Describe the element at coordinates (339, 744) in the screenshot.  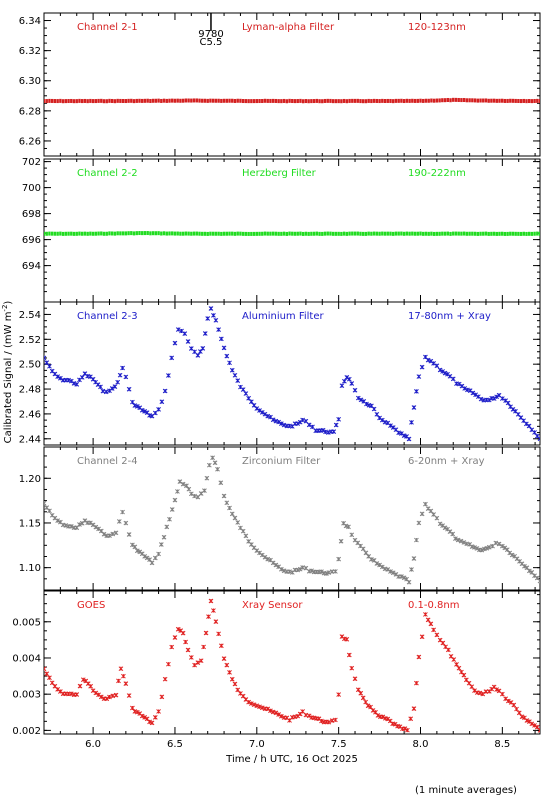
I see `x-tick-label: 7.5` at that location.